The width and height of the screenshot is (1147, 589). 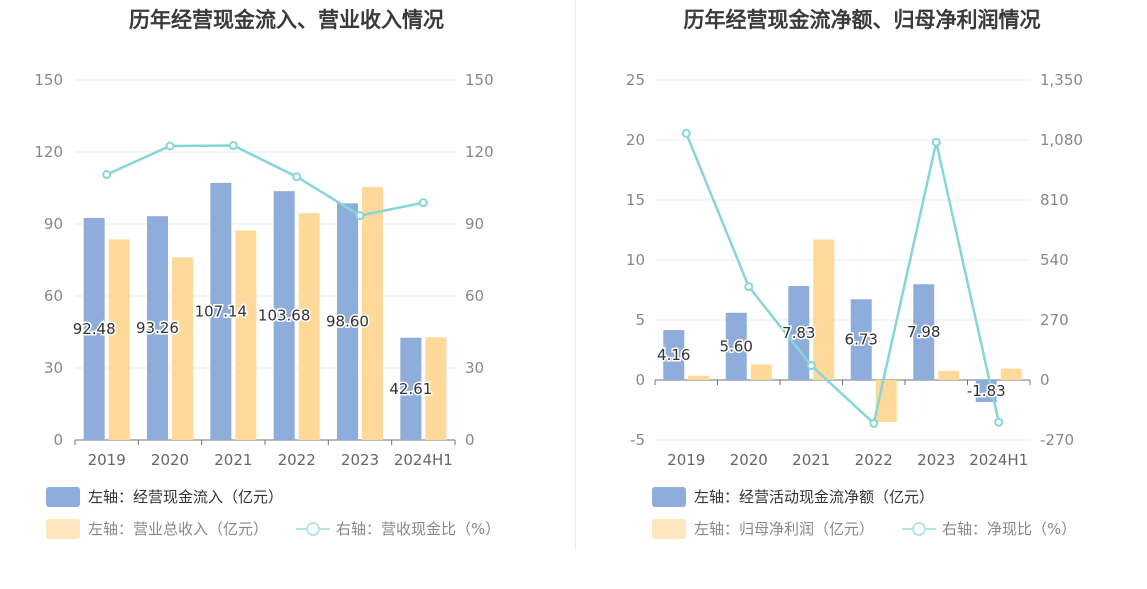 What do you see at coordinates (186, 497) in the screenshot?
I see `legend-label: 左轴：经营现金流入（亿元）` at bounding box center [186, 497].